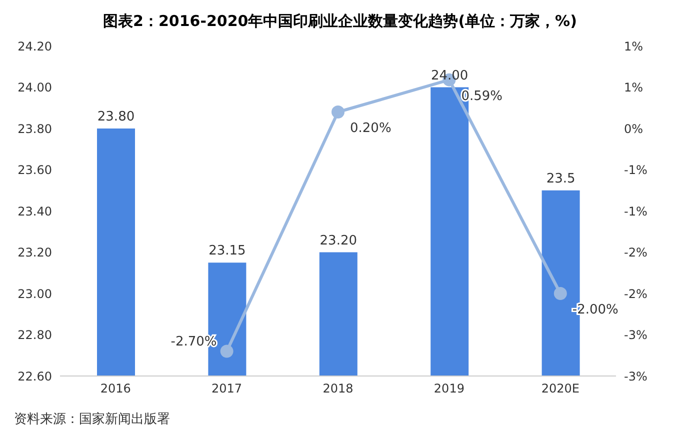 This screenshot has width=680, height=448. Describe the element at coordinates (634, 129) in the screenshot. I see `y2-tick-label: 0%` at that location.